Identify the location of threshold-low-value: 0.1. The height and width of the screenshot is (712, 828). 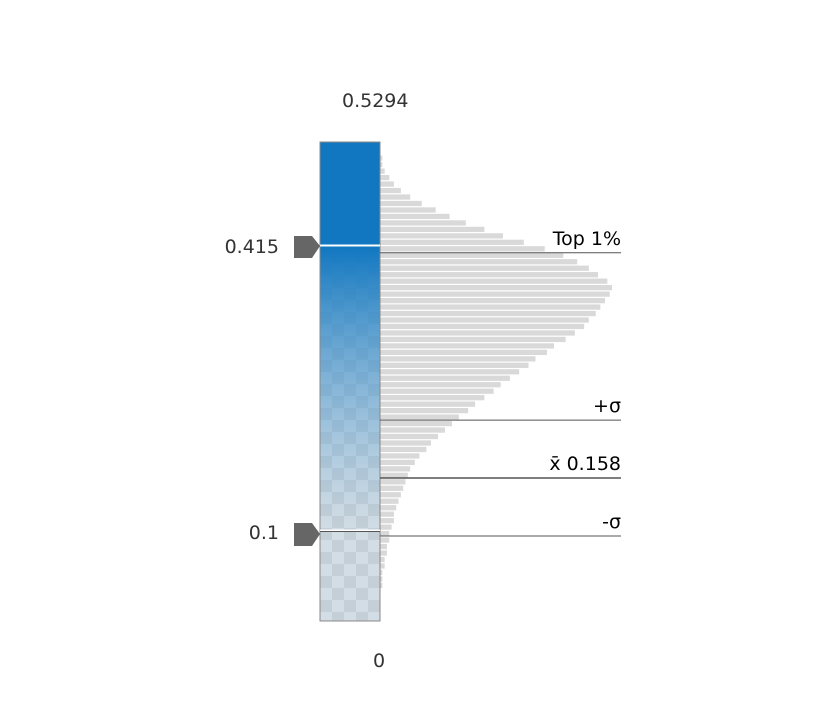
(263, 533).